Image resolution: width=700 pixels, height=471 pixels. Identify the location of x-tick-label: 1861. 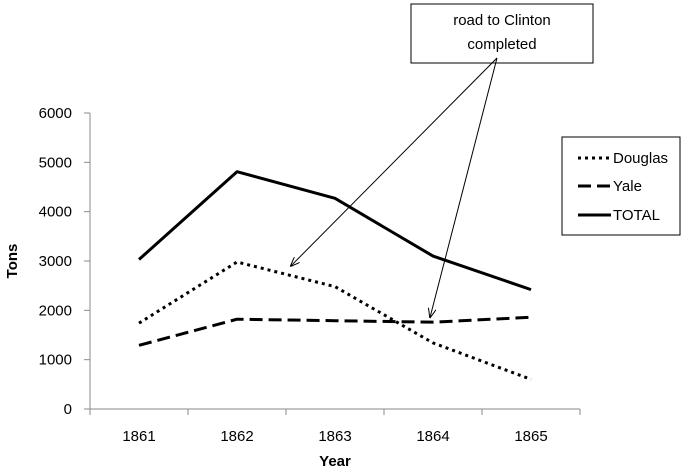
(138, 436).